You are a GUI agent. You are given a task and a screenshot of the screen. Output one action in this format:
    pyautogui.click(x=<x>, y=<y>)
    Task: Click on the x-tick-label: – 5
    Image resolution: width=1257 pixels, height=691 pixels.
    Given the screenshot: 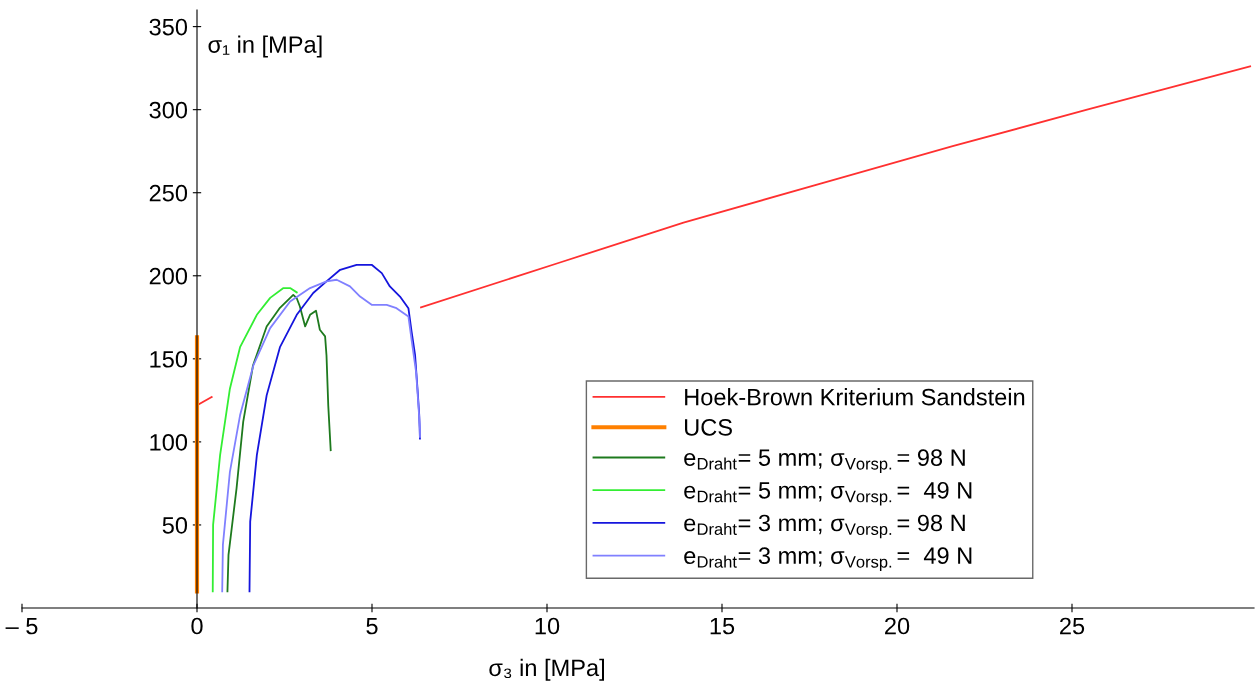 What is the action you would take?
    pyautogui.click(x=21, y=626)
    